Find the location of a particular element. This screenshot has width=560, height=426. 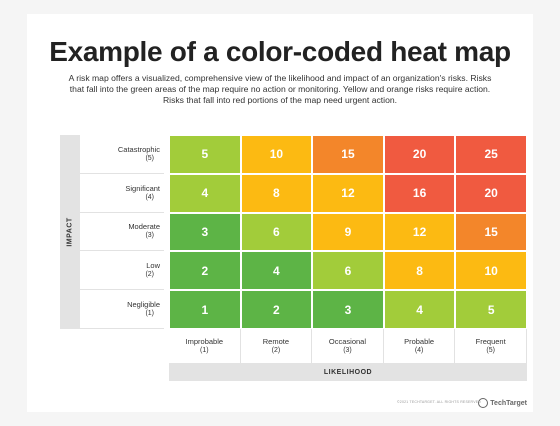

column-label-remote: Remote (2) is located at coordinates (277, 346).